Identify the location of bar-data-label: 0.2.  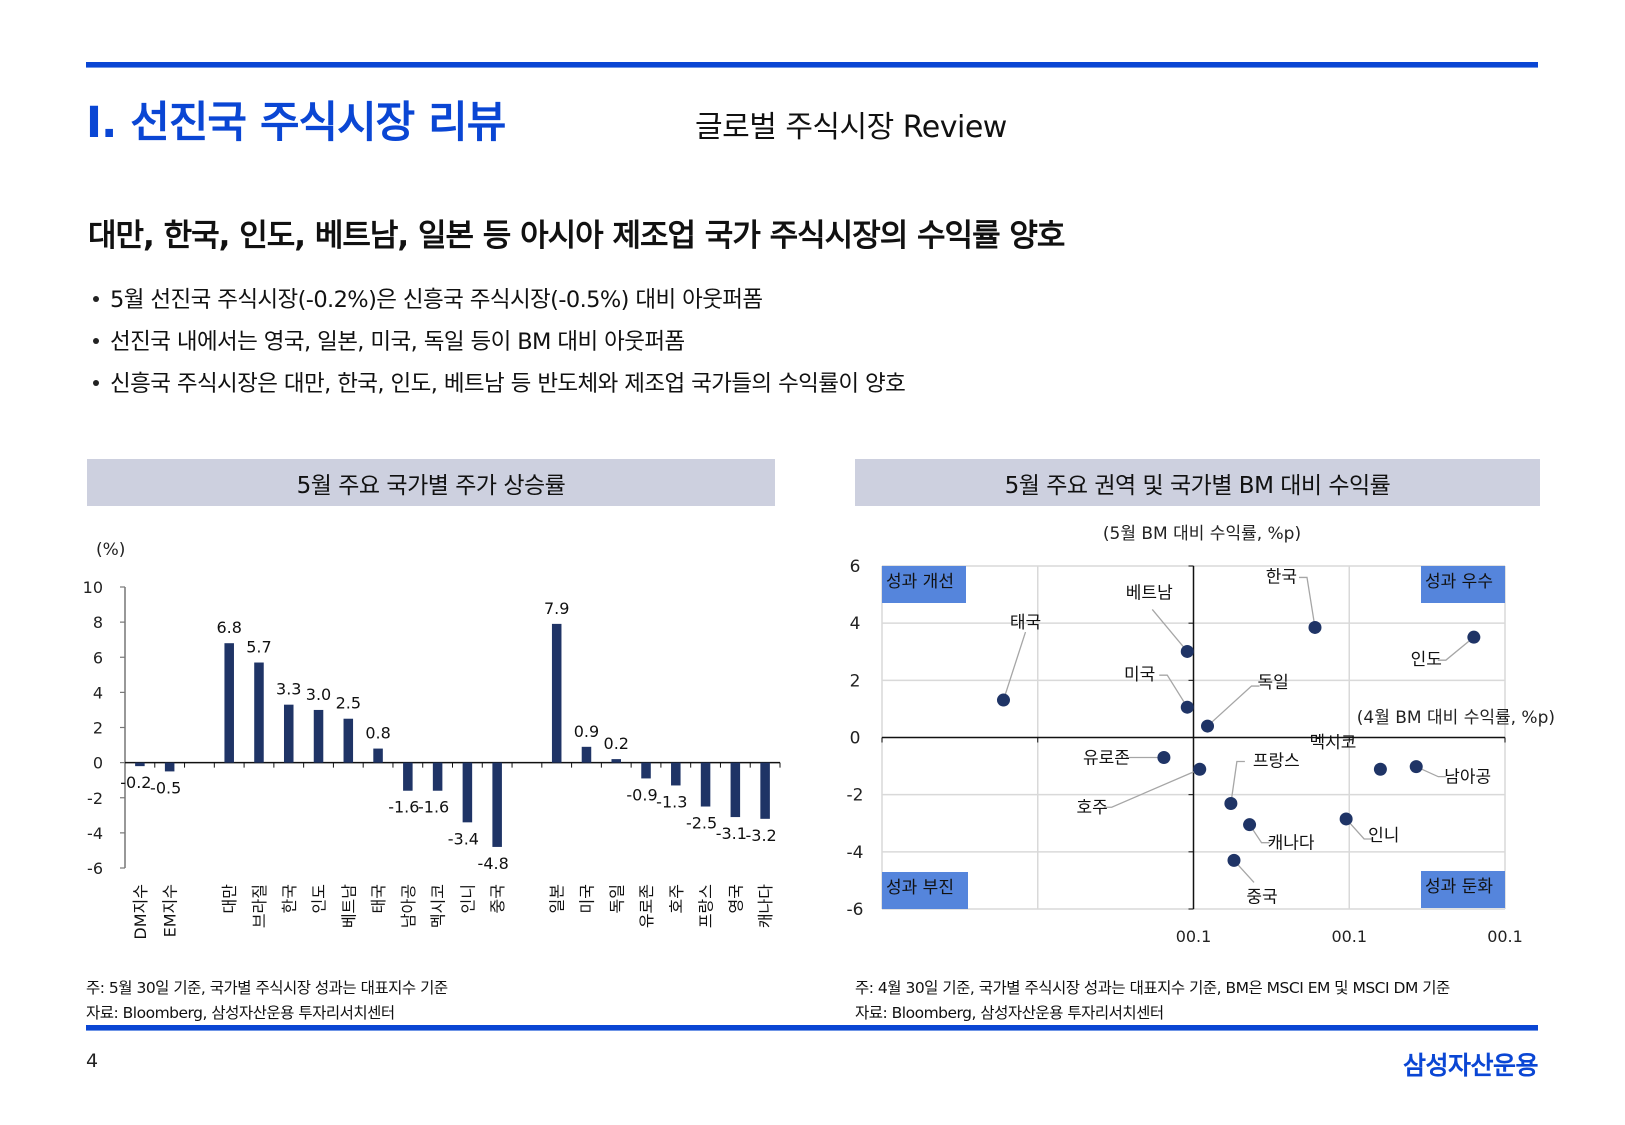
(616, 743).